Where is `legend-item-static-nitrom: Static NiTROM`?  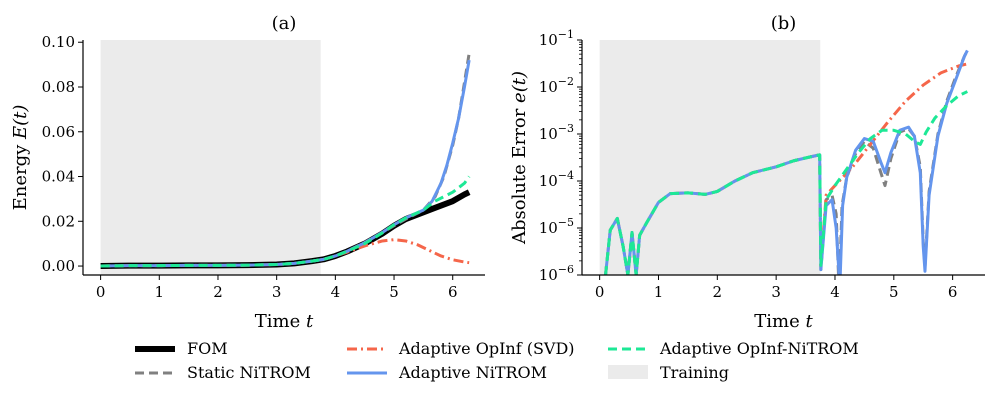 legend-item-static-nitrom: Static NiTROM is located at coordinates (223, 372).